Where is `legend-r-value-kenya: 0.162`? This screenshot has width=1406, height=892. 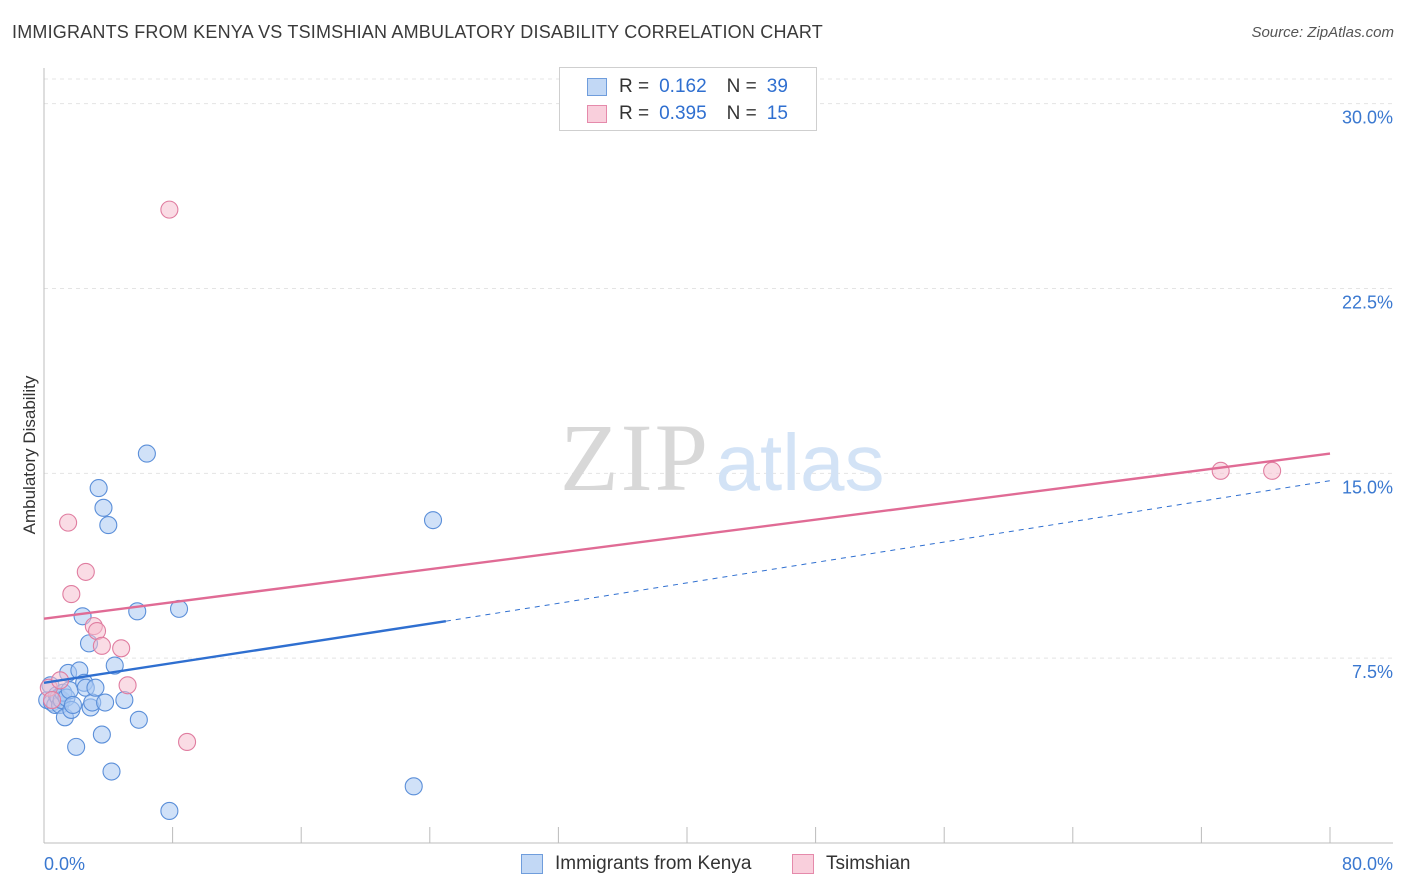
legend-r-value-kenya: 0.162 is located at coordinates (683, 86).